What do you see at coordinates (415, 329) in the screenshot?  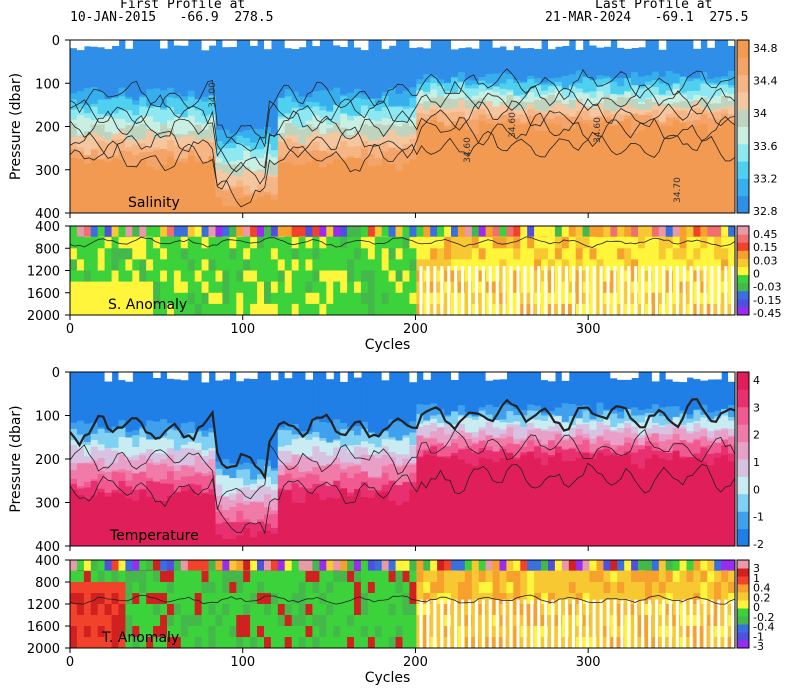 I see `x-tick-label: 200` at bounding box center [415, 329].